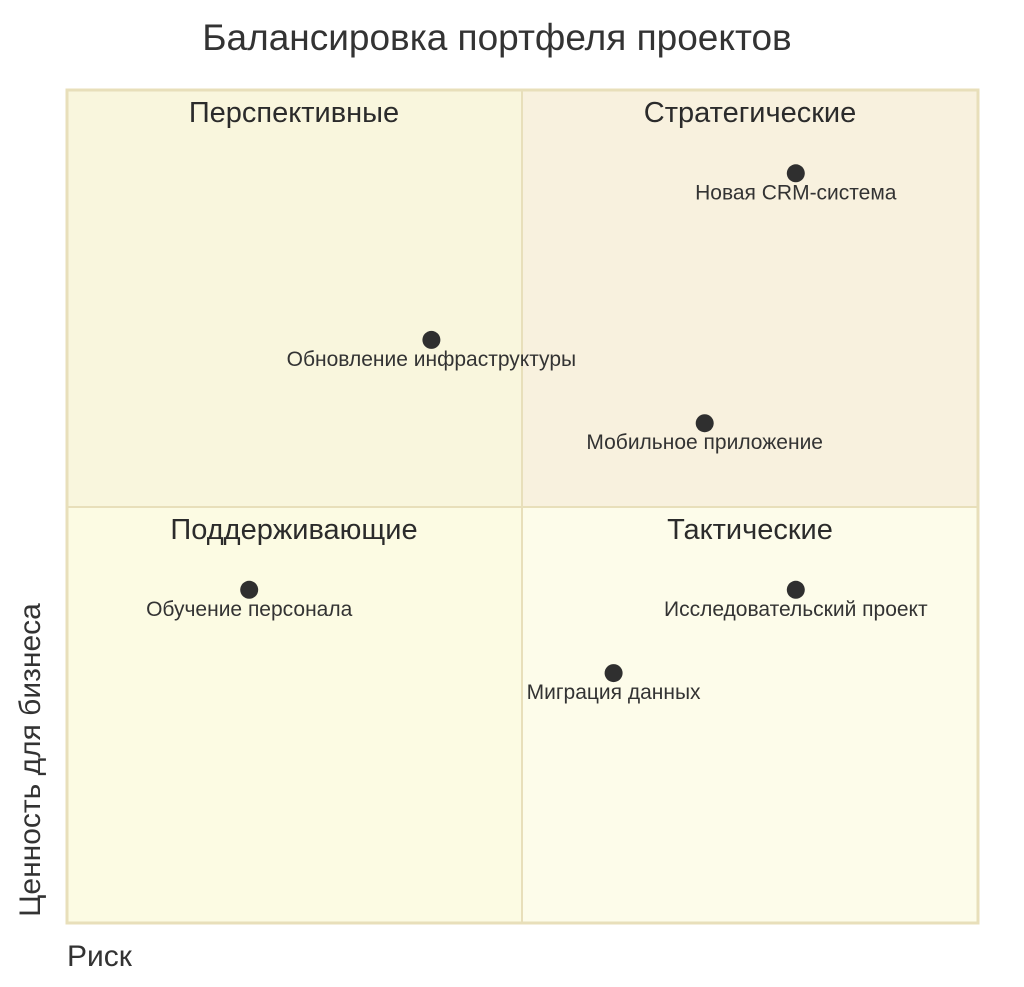 This screenshot has width=1024, height=987. I want to click on data-point-label: Миграция данных, so click(614, 692).